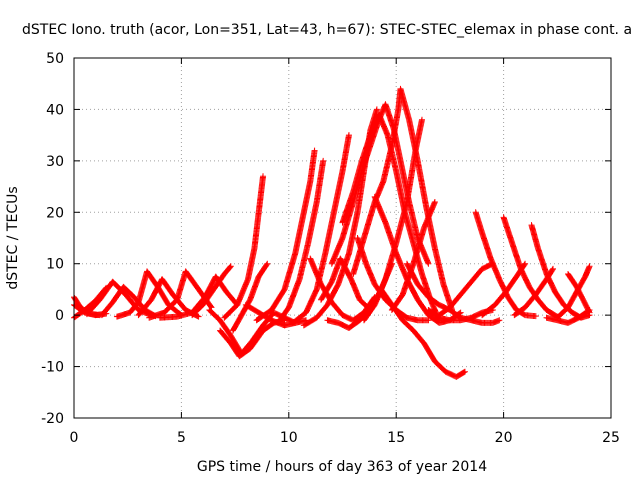 The height and width of the screenshot is (480, 640). I want to click on x-tick-label: 15, so click(396, 438).